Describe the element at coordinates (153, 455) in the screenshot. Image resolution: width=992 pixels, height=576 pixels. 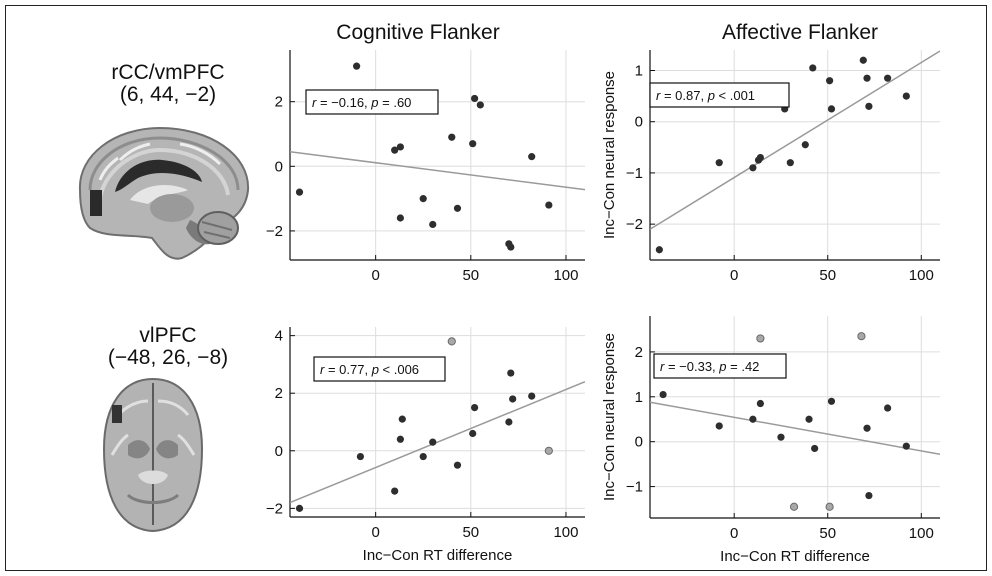
I see `axial-brain-image` at that location.